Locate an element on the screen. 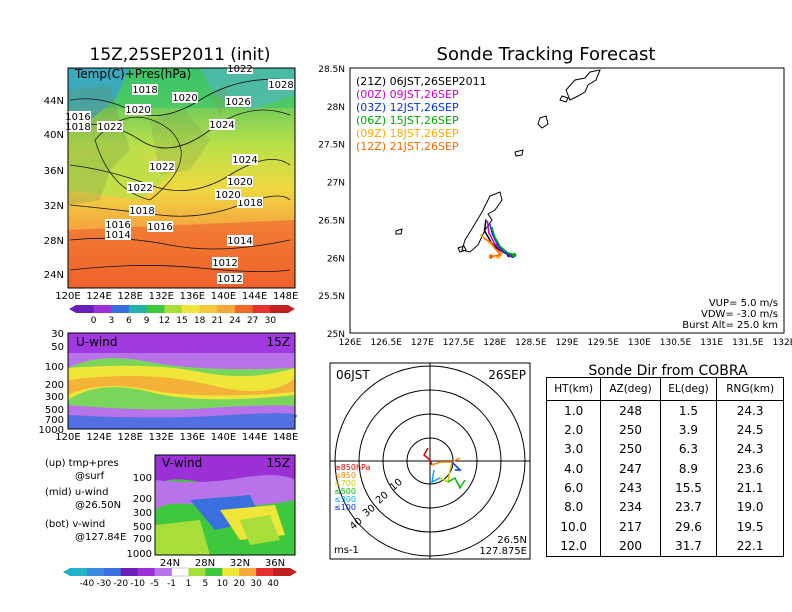 The width and height of the screenshot is (792, 612). legend-entry: (21Z) 06JST,26SEP2011 is located at coordinates (421, 81).